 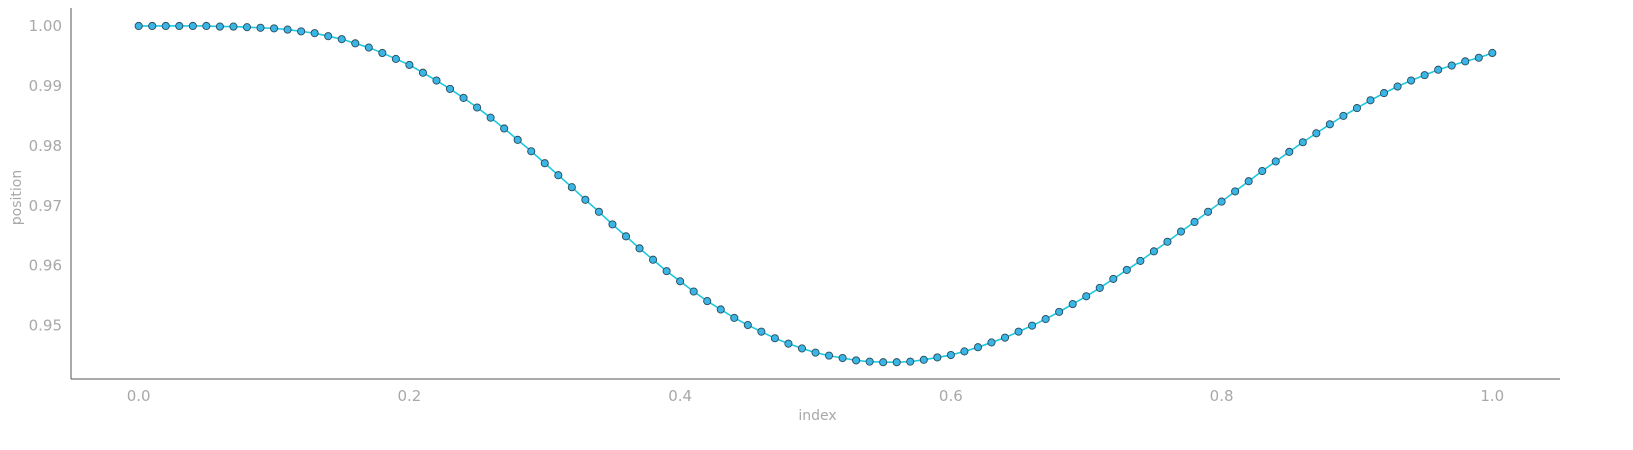 What do you see at coordinates (817, 416) in the screenshot?
I see `x-axis-title: index` at bounding box center [817, 416].